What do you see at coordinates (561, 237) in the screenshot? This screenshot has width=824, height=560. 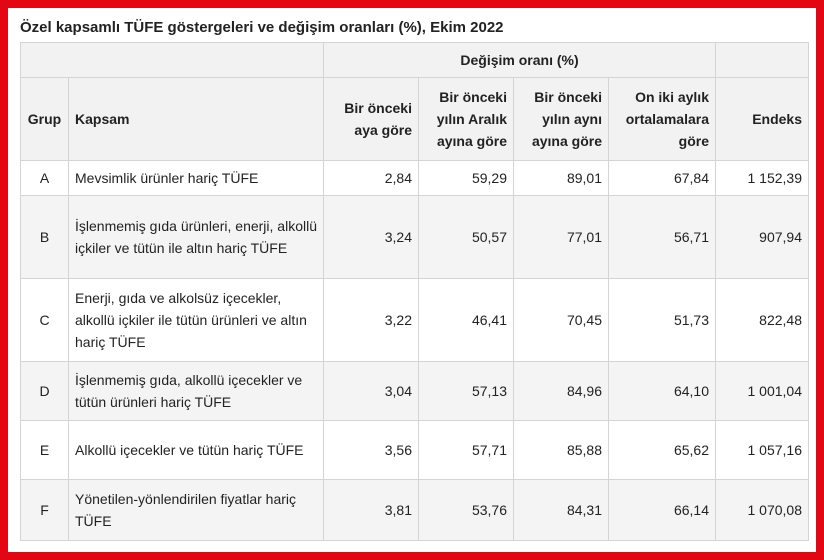 I see `table-cell: 77,01` at bounding box center [561, 237].